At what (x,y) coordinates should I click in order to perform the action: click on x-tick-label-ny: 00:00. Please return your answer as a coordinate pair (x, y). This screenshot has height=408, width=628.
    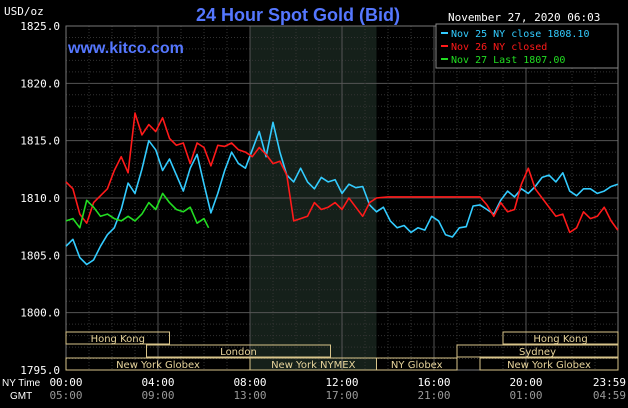
    Looking at the image, I should click on (65, 382).